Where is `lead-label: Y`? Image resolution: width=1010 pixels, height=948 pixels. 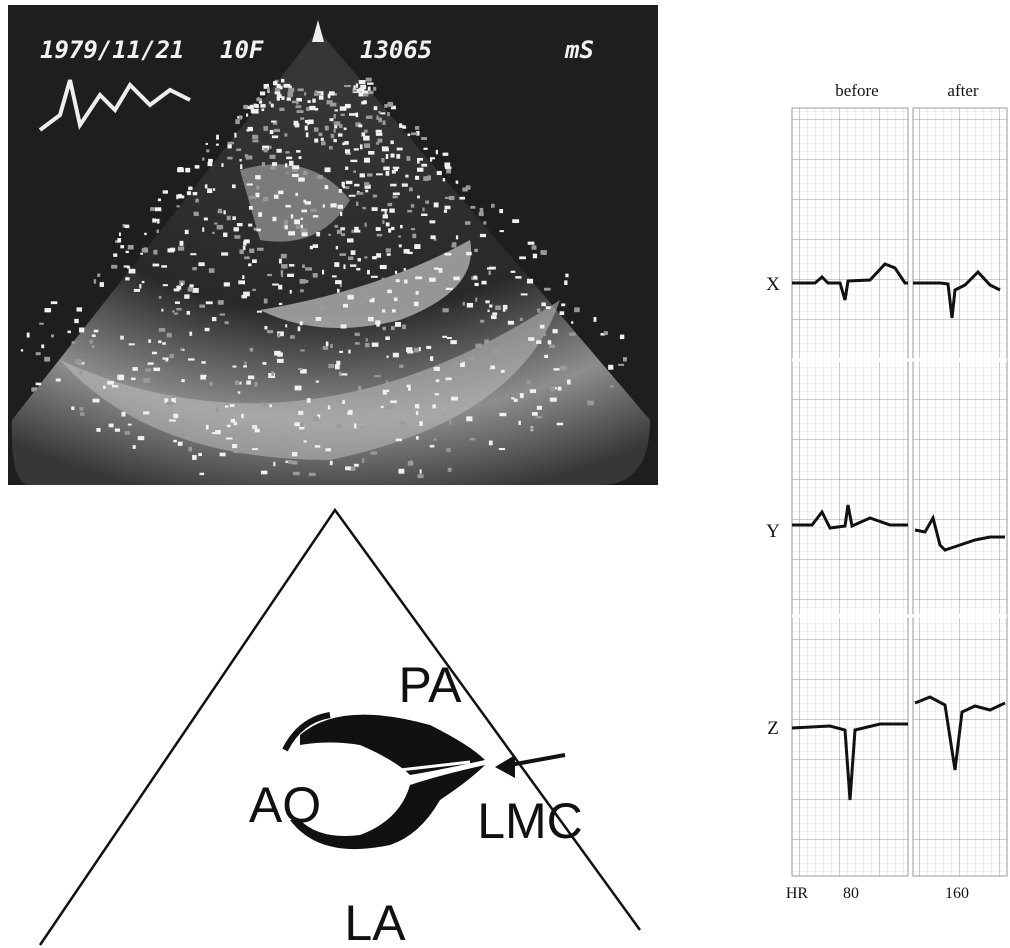 lead-label: Y is located at coordinates (773, 531).